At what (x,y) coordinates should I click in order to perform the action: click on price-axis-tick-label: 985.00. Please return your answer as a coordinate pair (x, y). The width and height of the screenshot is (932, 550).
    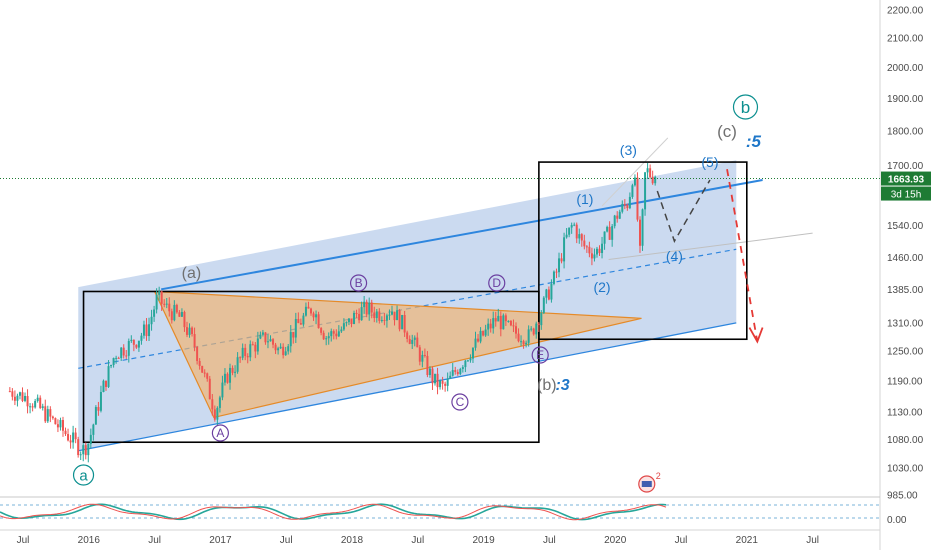
    Looking at the image, I should click on (902, 496).